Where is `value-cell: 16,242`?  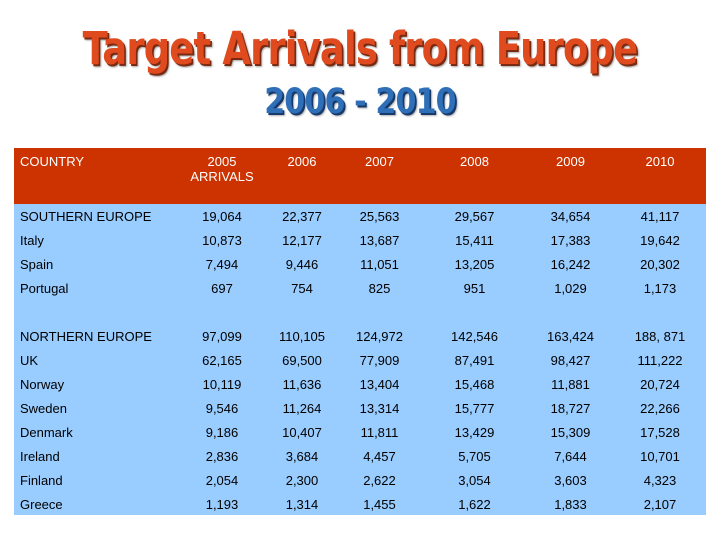 value-cell: 16,242 is located at coordinates (570, 264).